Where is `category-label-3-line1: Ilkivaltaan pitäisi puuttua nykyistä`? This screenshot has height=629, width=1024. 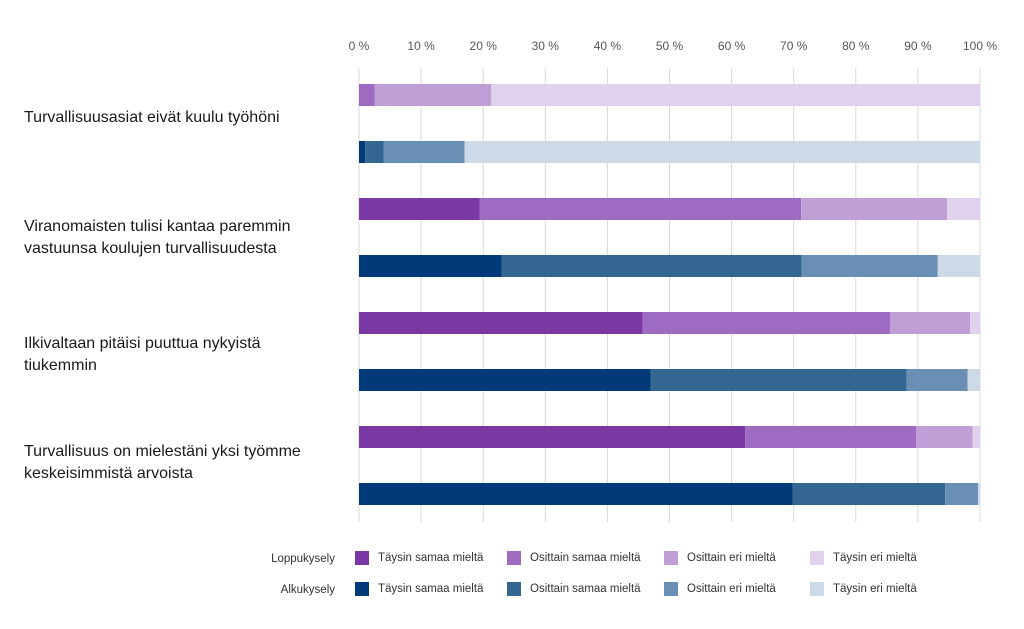
category-label-3-line1: Ilkivaltaan pitäisi puuttua nykyistä is located at coordinates (142, 343).